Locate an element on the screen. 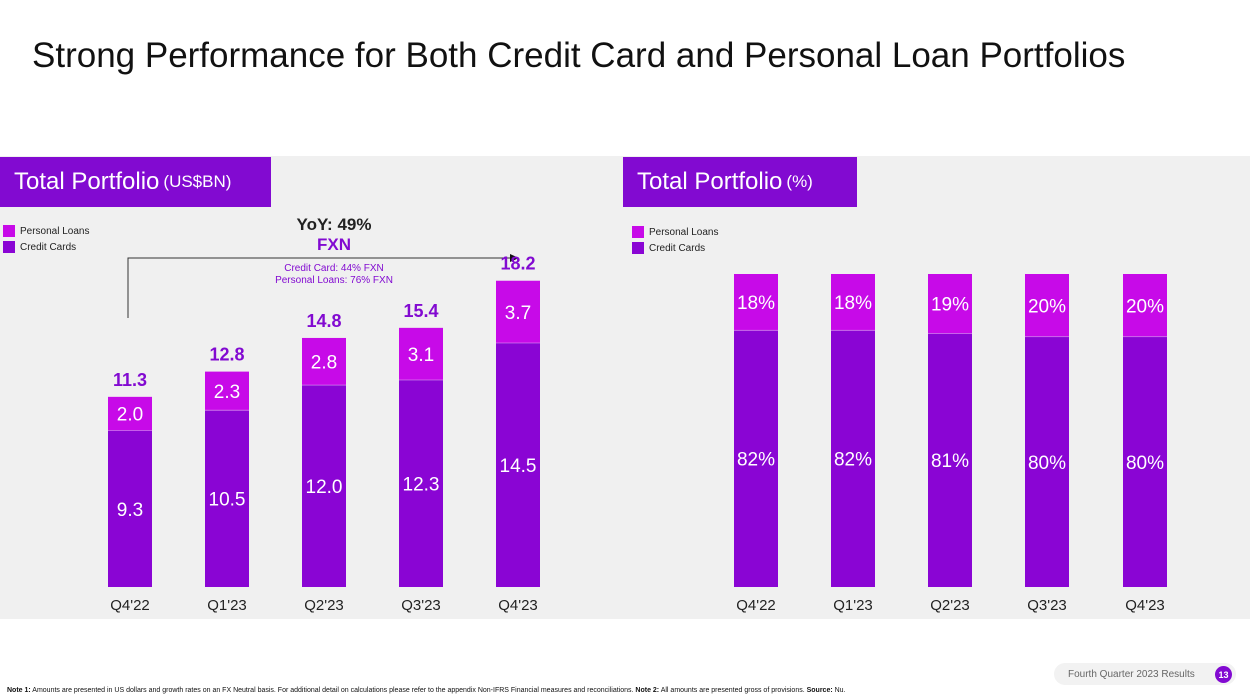  total-label: 11.3 is located at coordinates (130, 380).